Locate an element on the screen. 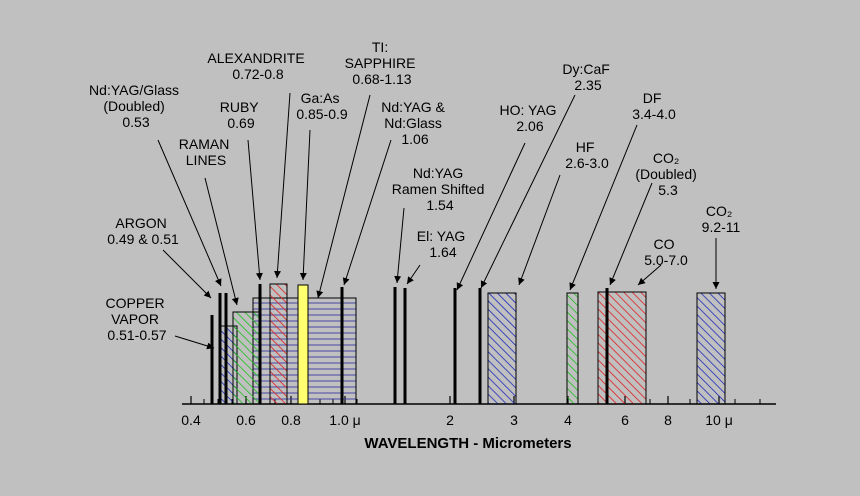 The width and height of the screenshot is (860, 496). co-band is located at coordinates (622, 348).